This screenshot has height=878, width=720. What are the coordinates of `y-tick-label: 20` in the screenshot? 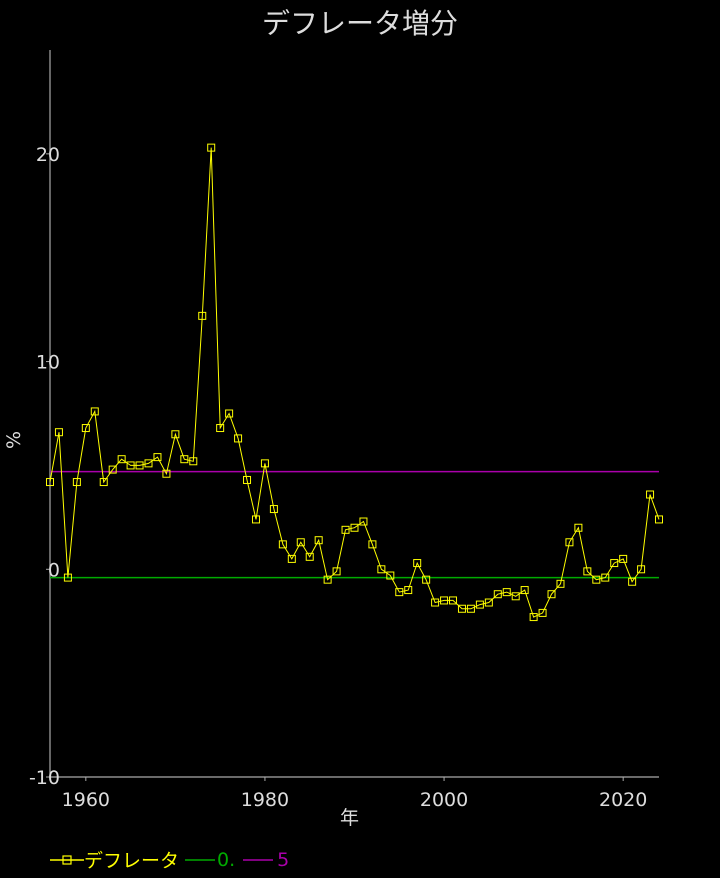 It's located at (48, 155).